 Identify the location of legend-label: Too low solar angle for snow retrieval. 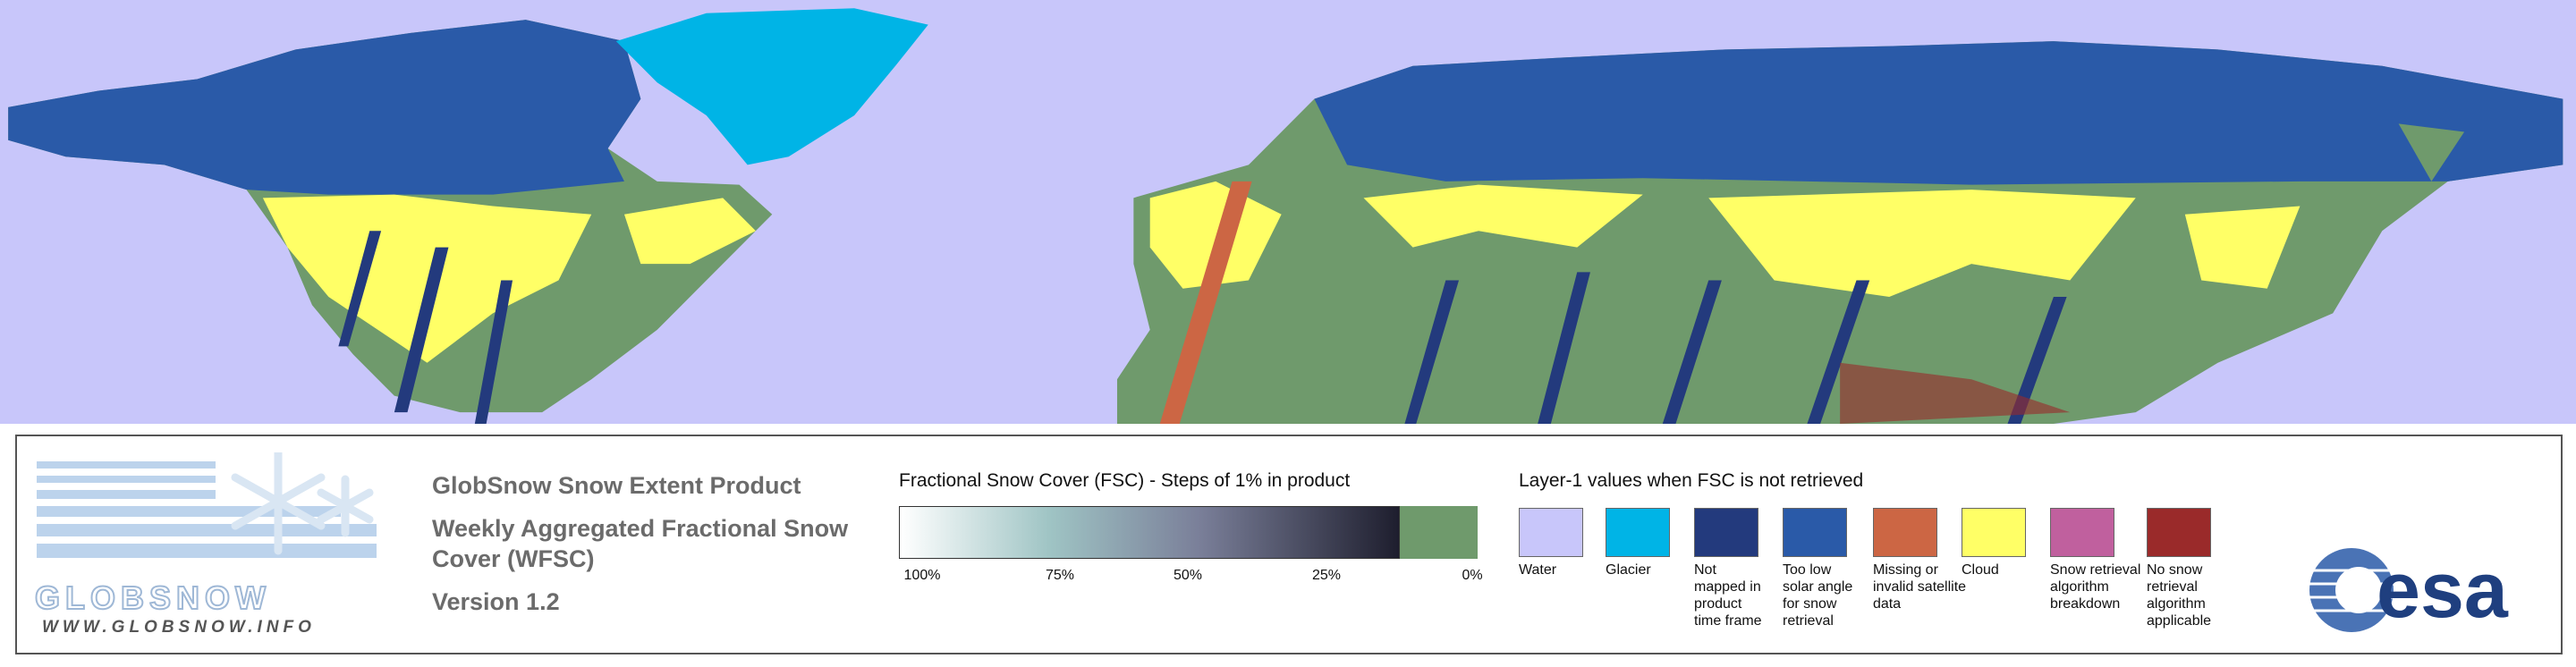
(1818, 595).